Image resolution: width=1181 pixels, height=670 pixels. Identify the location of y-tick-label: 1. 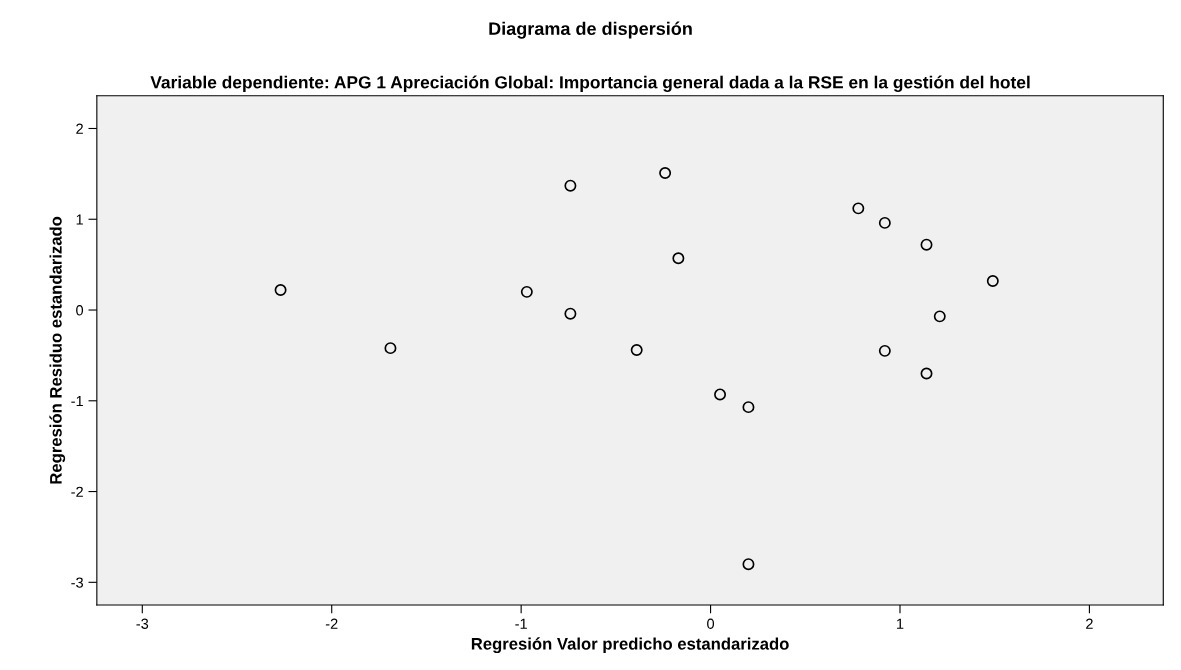
(79, 219).